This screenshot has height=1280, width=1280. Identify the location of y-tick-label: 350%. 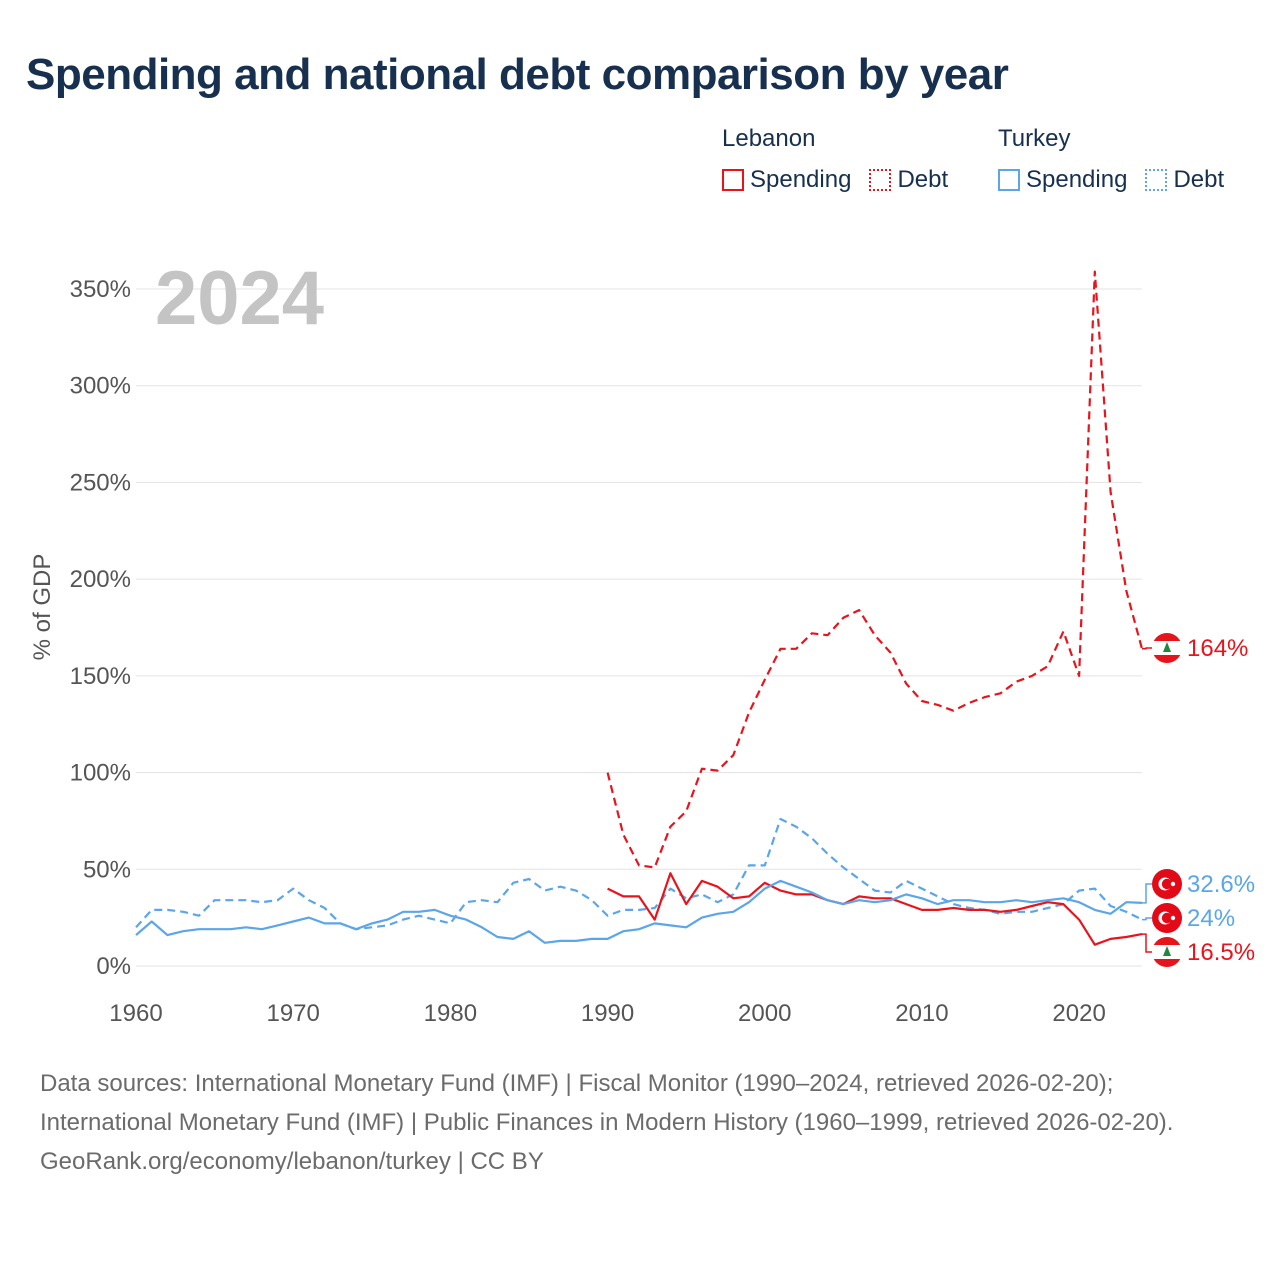
(100, 289).